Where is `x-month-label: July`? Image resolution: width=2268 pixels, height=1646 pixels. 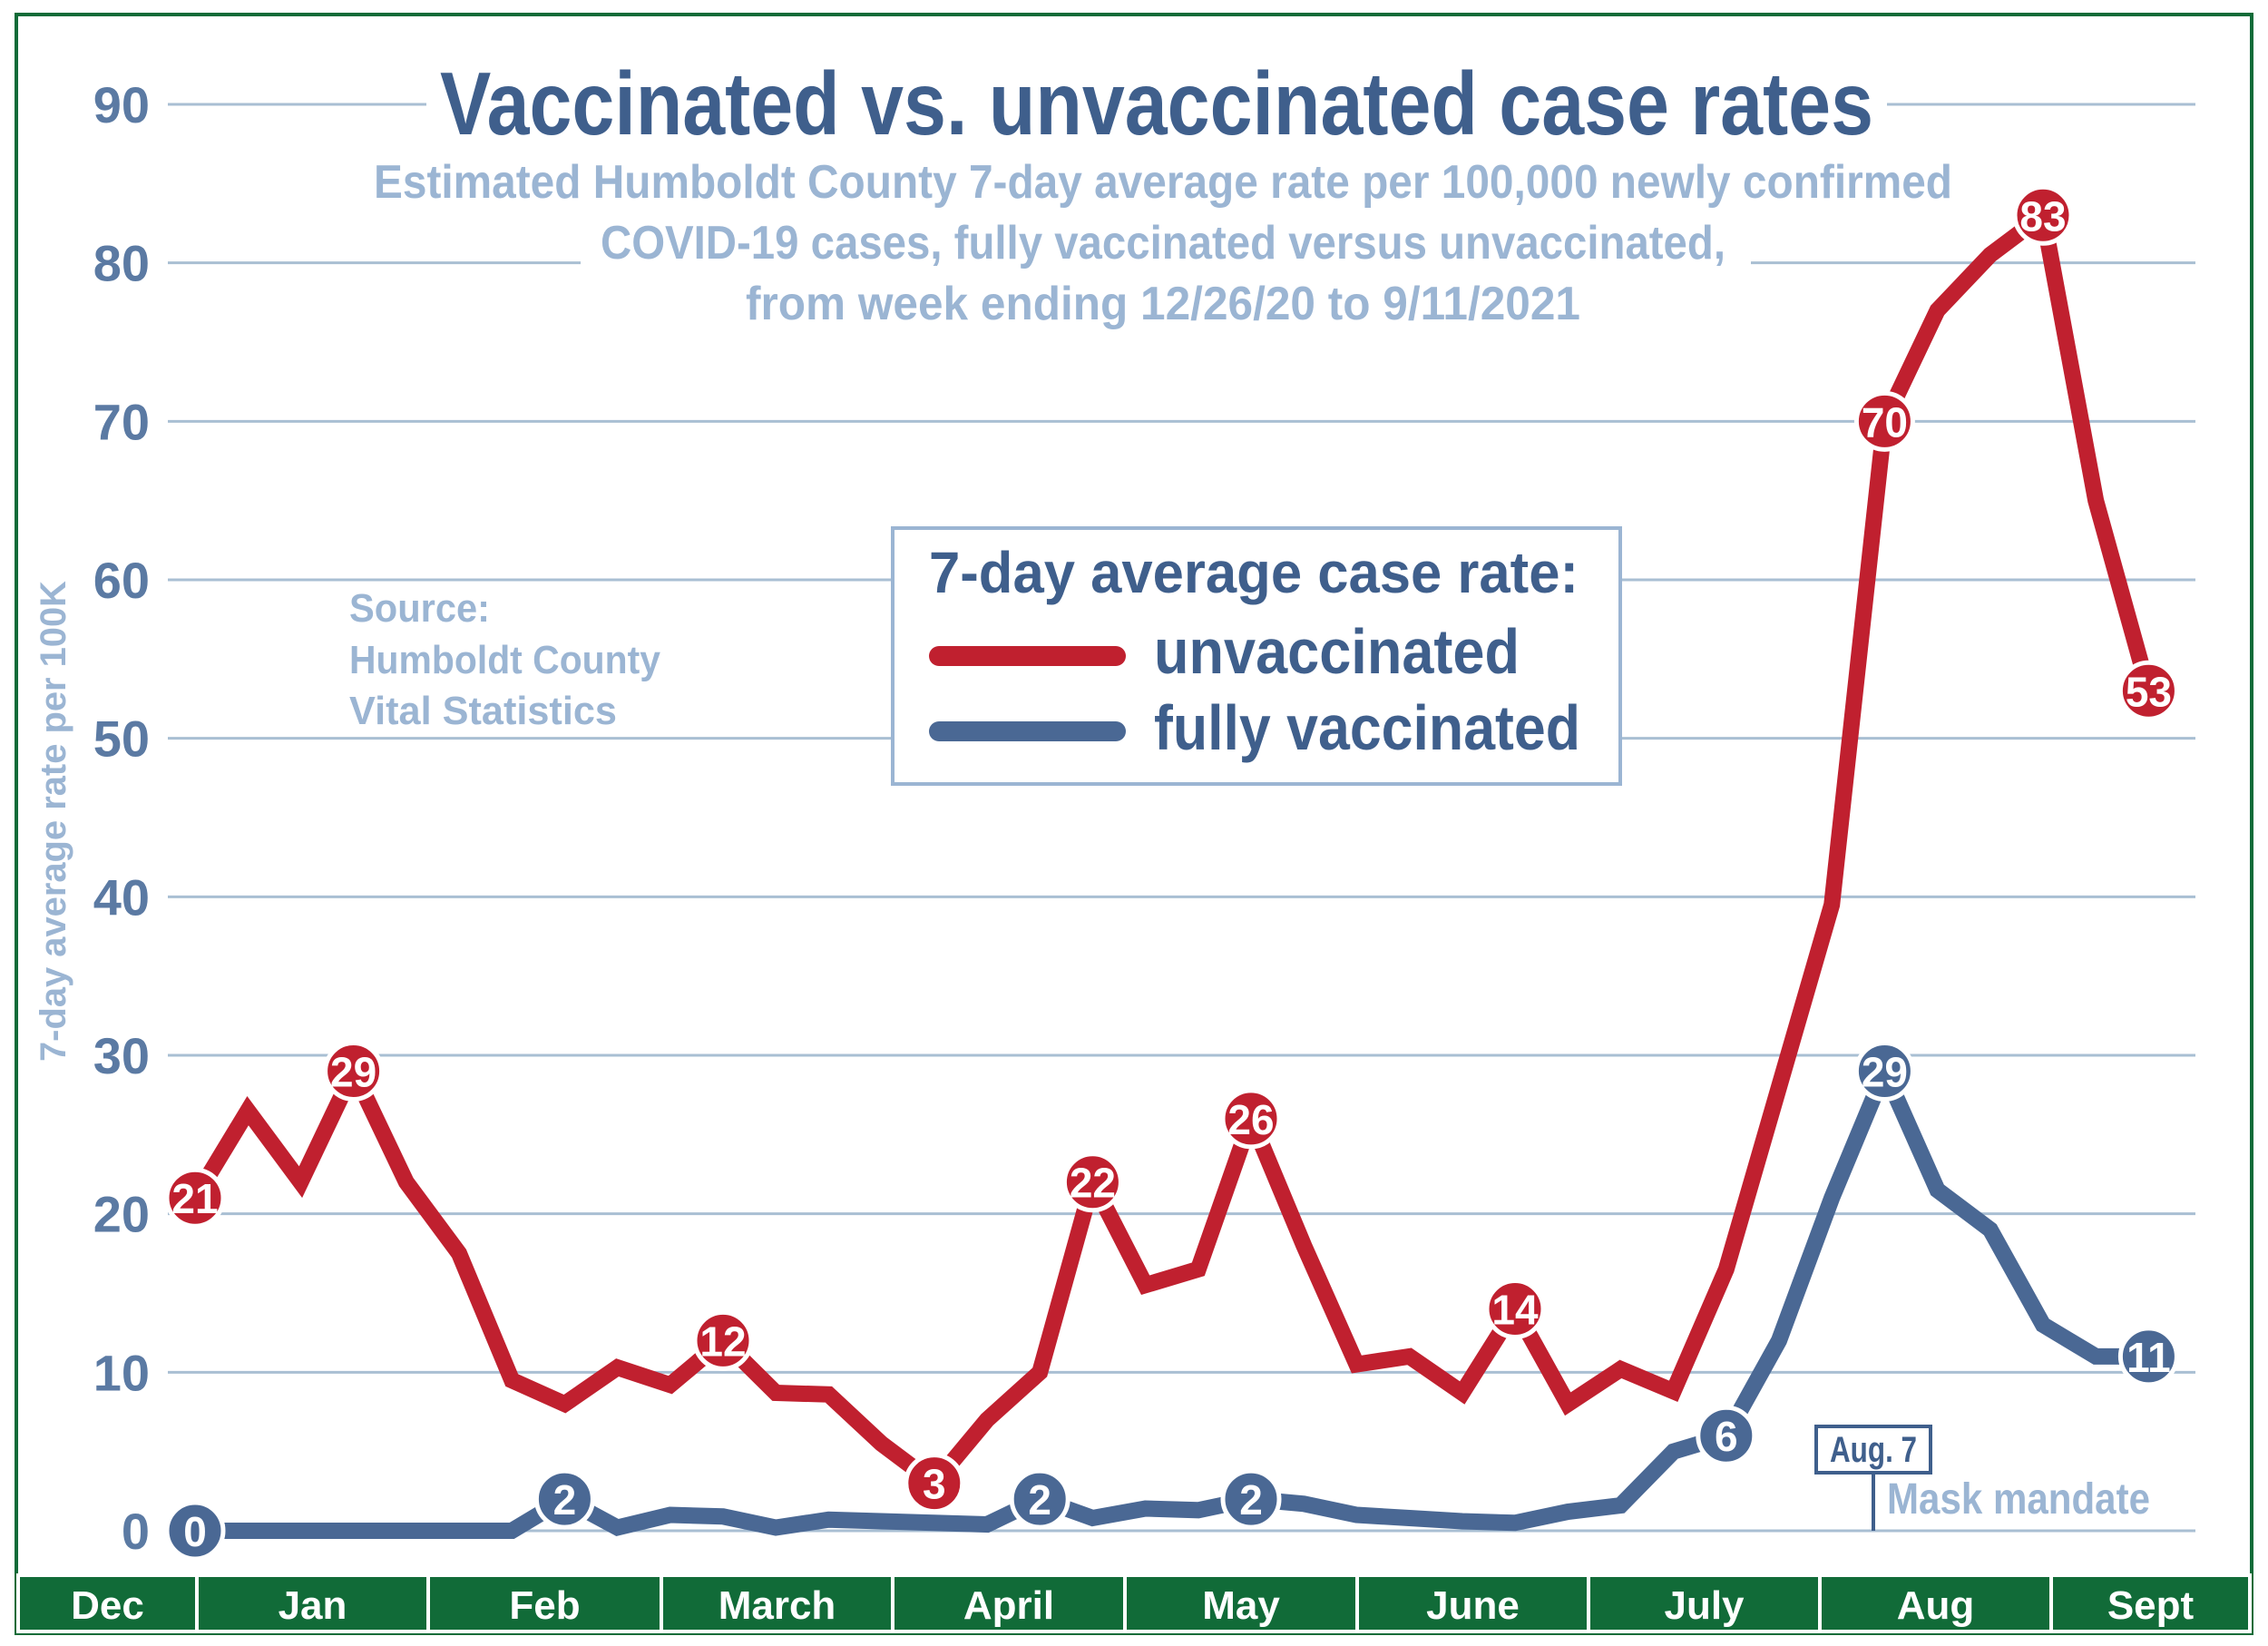 x-month-label: July is located at coordinates (1705, 1605).